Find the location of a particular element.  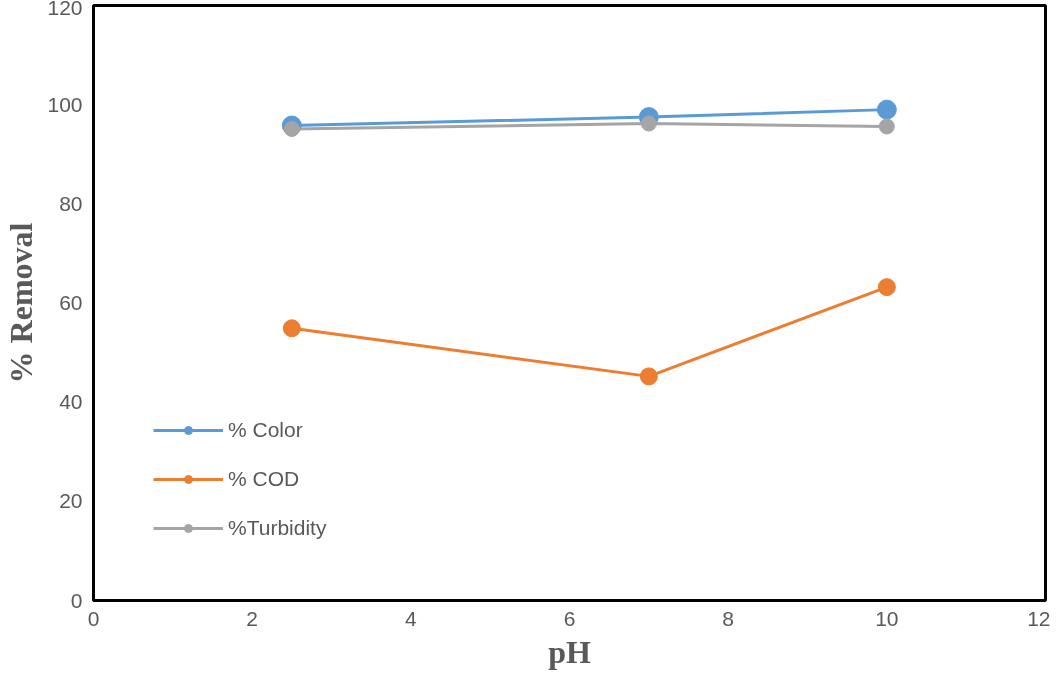

x-axis-title: pH is located at coordinates (569, 651).